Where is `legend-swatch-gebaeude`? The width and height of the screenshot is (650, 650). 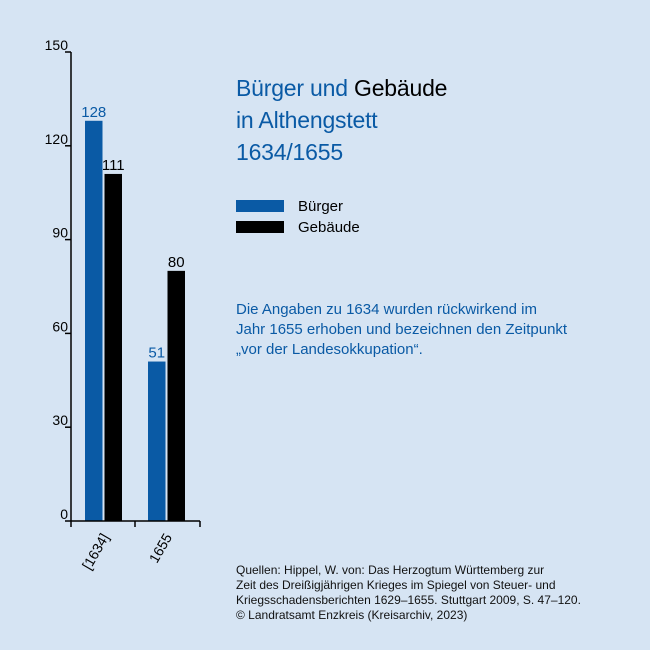
legend-swatch-gebaeude is located at coordinates (260, 227).